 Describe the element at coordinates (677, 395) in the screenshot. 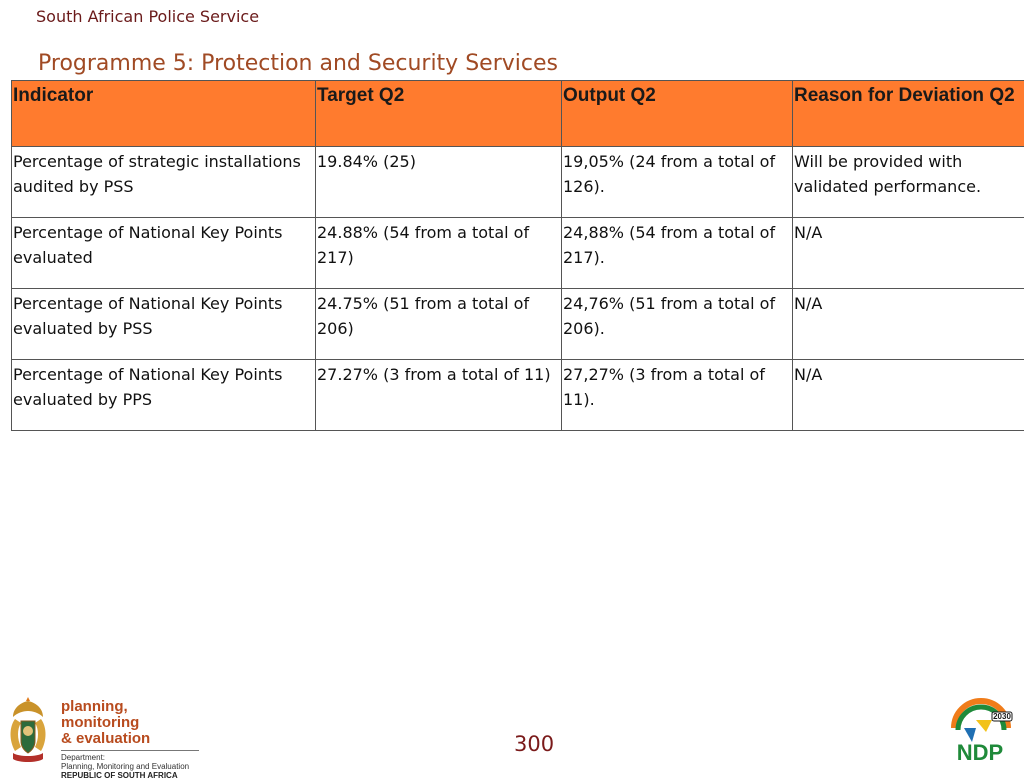

I see `output-cell: 27,27% (3 from a total of 11).` at that location.